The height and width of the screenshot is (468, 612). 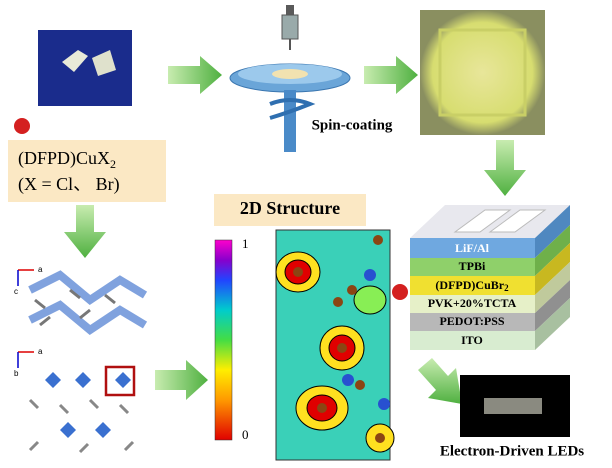 I want to click on structure-title: 2D Structure, so click(x=290, y=208).